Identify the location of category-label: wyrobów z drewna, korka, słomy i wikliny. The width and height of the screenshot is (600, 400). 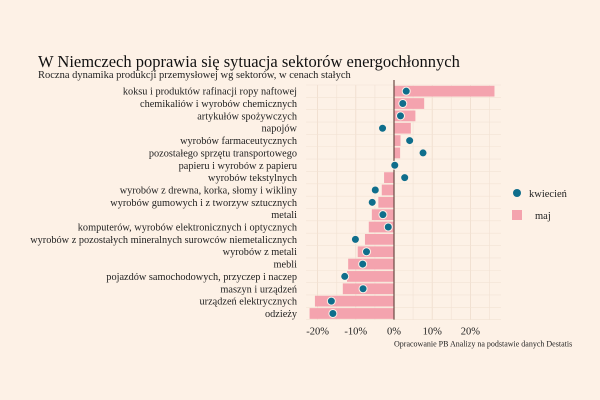
(209, 190).